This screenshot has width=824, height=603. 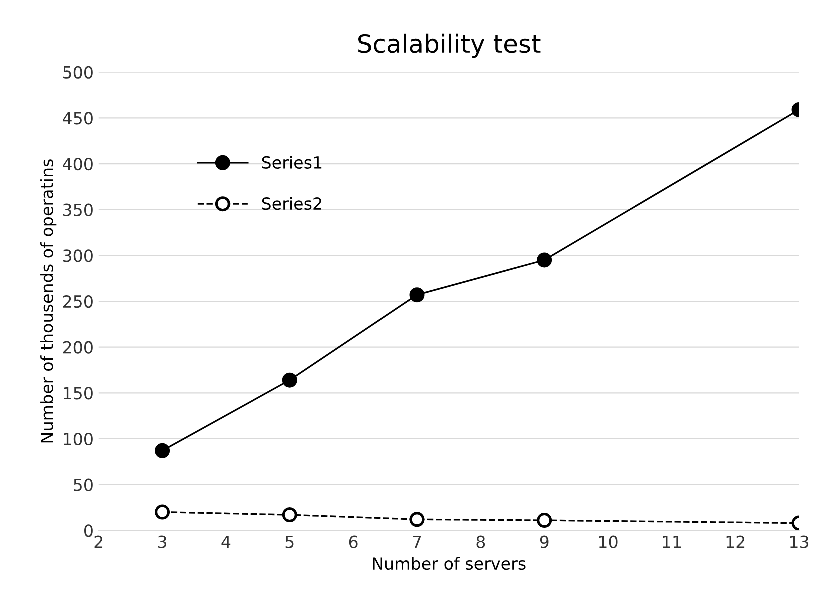 What do you see at coordinates (83, 485) in the screenshot?
I see `y-tick-label: 50` at bounding box center [83, 485].